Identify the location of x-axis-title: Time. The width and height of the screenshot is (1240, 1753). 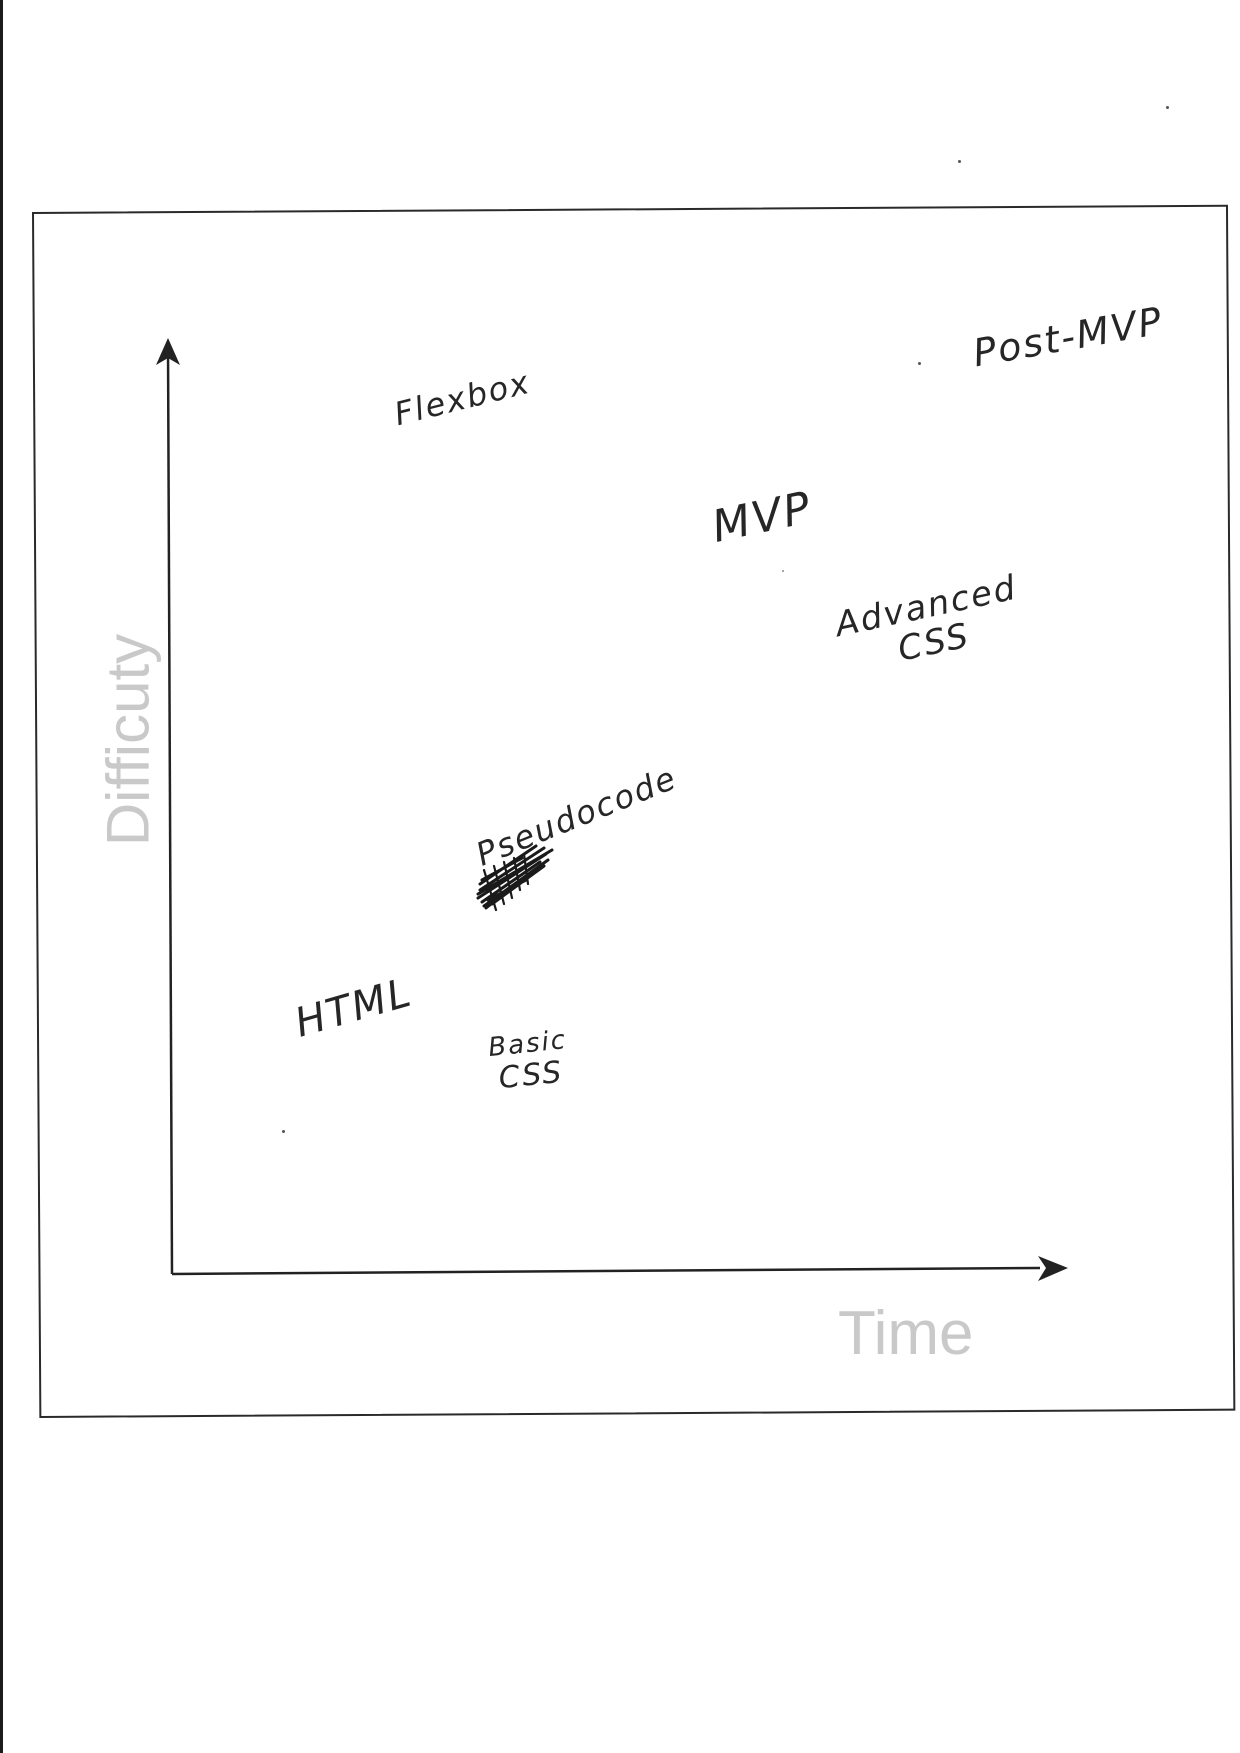
(906, 1333).